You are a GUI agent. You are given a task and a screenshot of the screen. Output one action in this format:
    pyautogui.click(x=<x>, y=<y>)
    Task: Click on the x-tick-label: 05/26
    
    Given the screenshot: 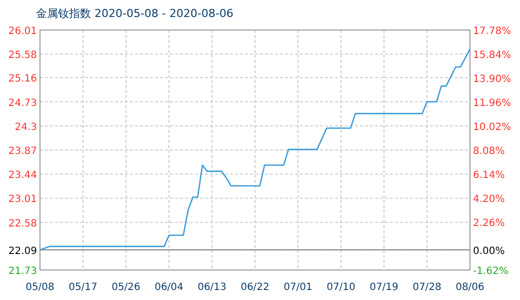 What is the action you would take?
    pyautogui.click(x=126, y=287)
    